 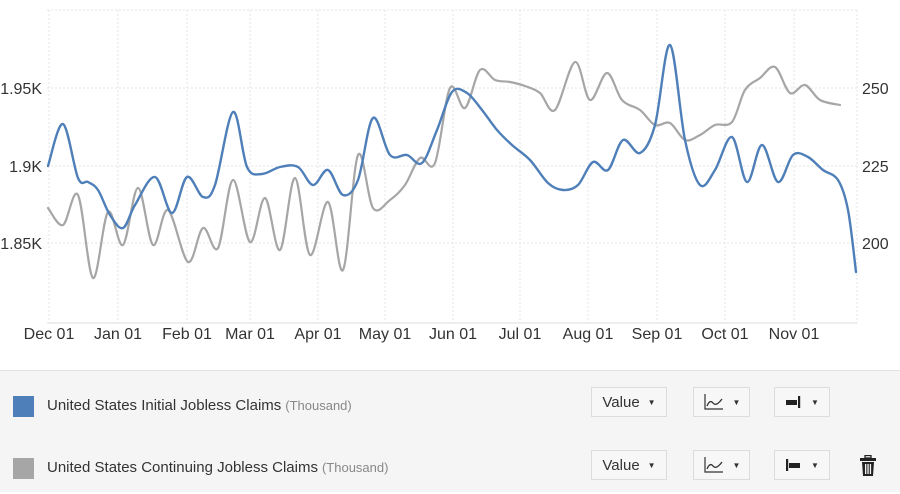 I want to click on axis-tick-label: 200, so click(x=875, y=244).